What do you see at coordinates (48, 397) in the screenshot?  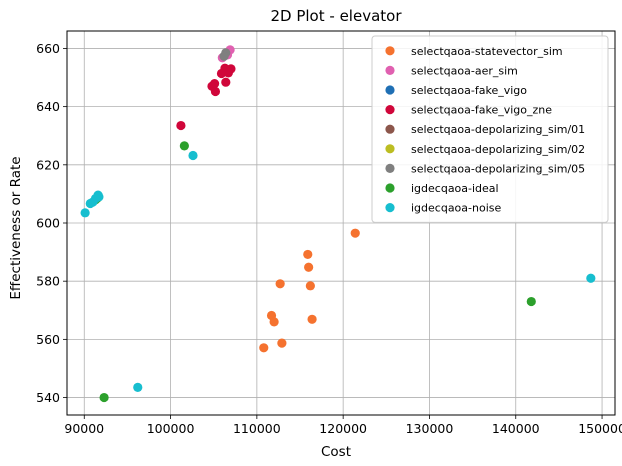 I see `y-tick-label: 540` at bounding box center [48, 397].